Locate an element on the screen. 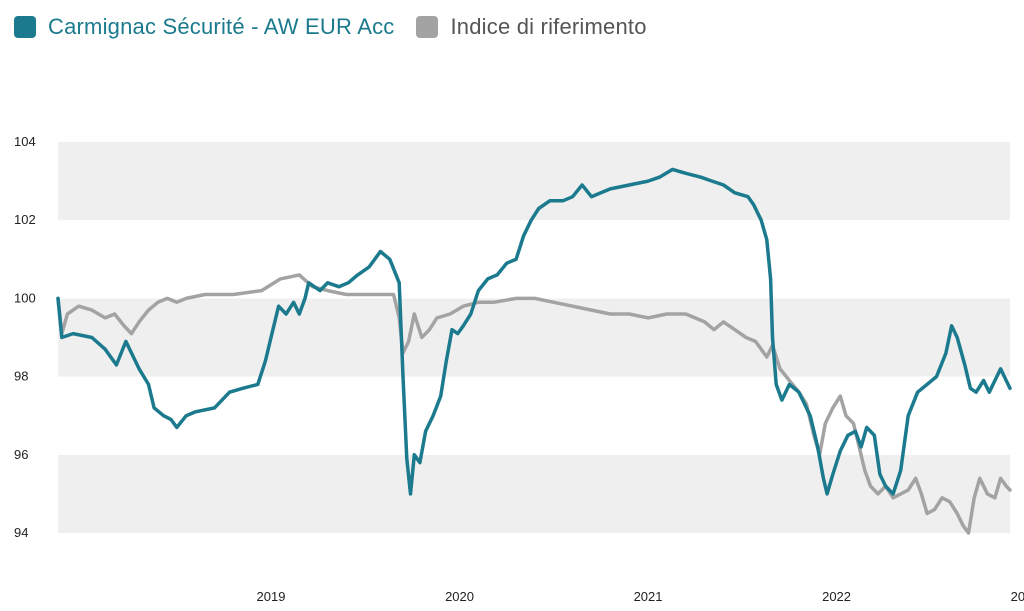 This screenshot has height=611, width=1024. x-tick-label: 2021 is located at coordinates (648, 596).